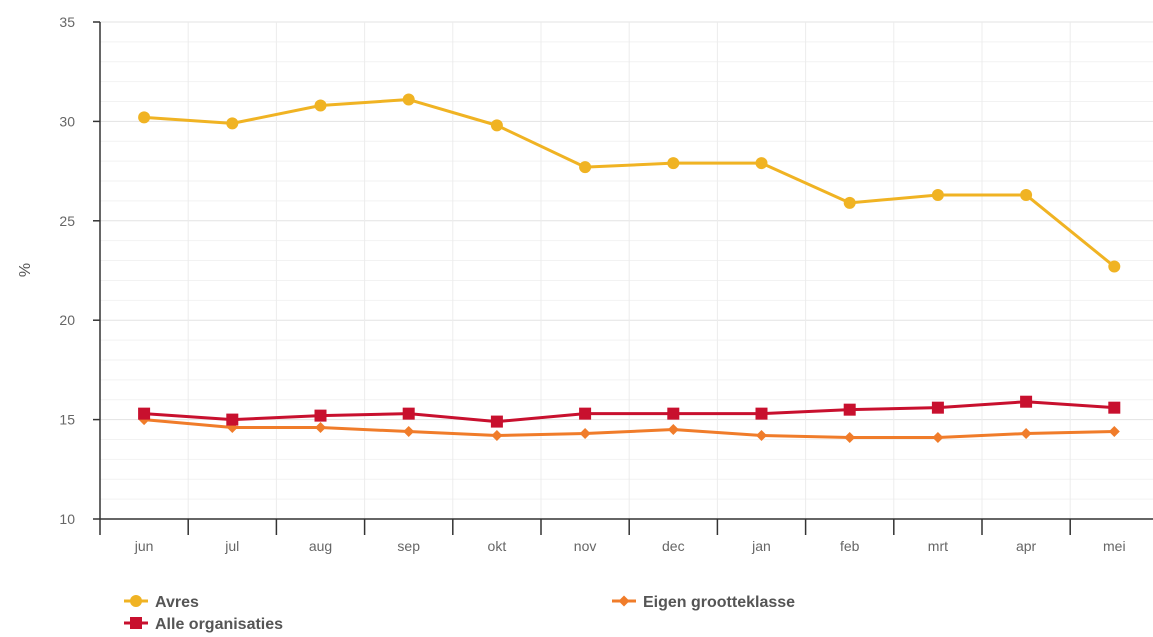 This screenshot has height=637, width=1153. I want to click on x-tick-label: mei, so click(1114, 546).